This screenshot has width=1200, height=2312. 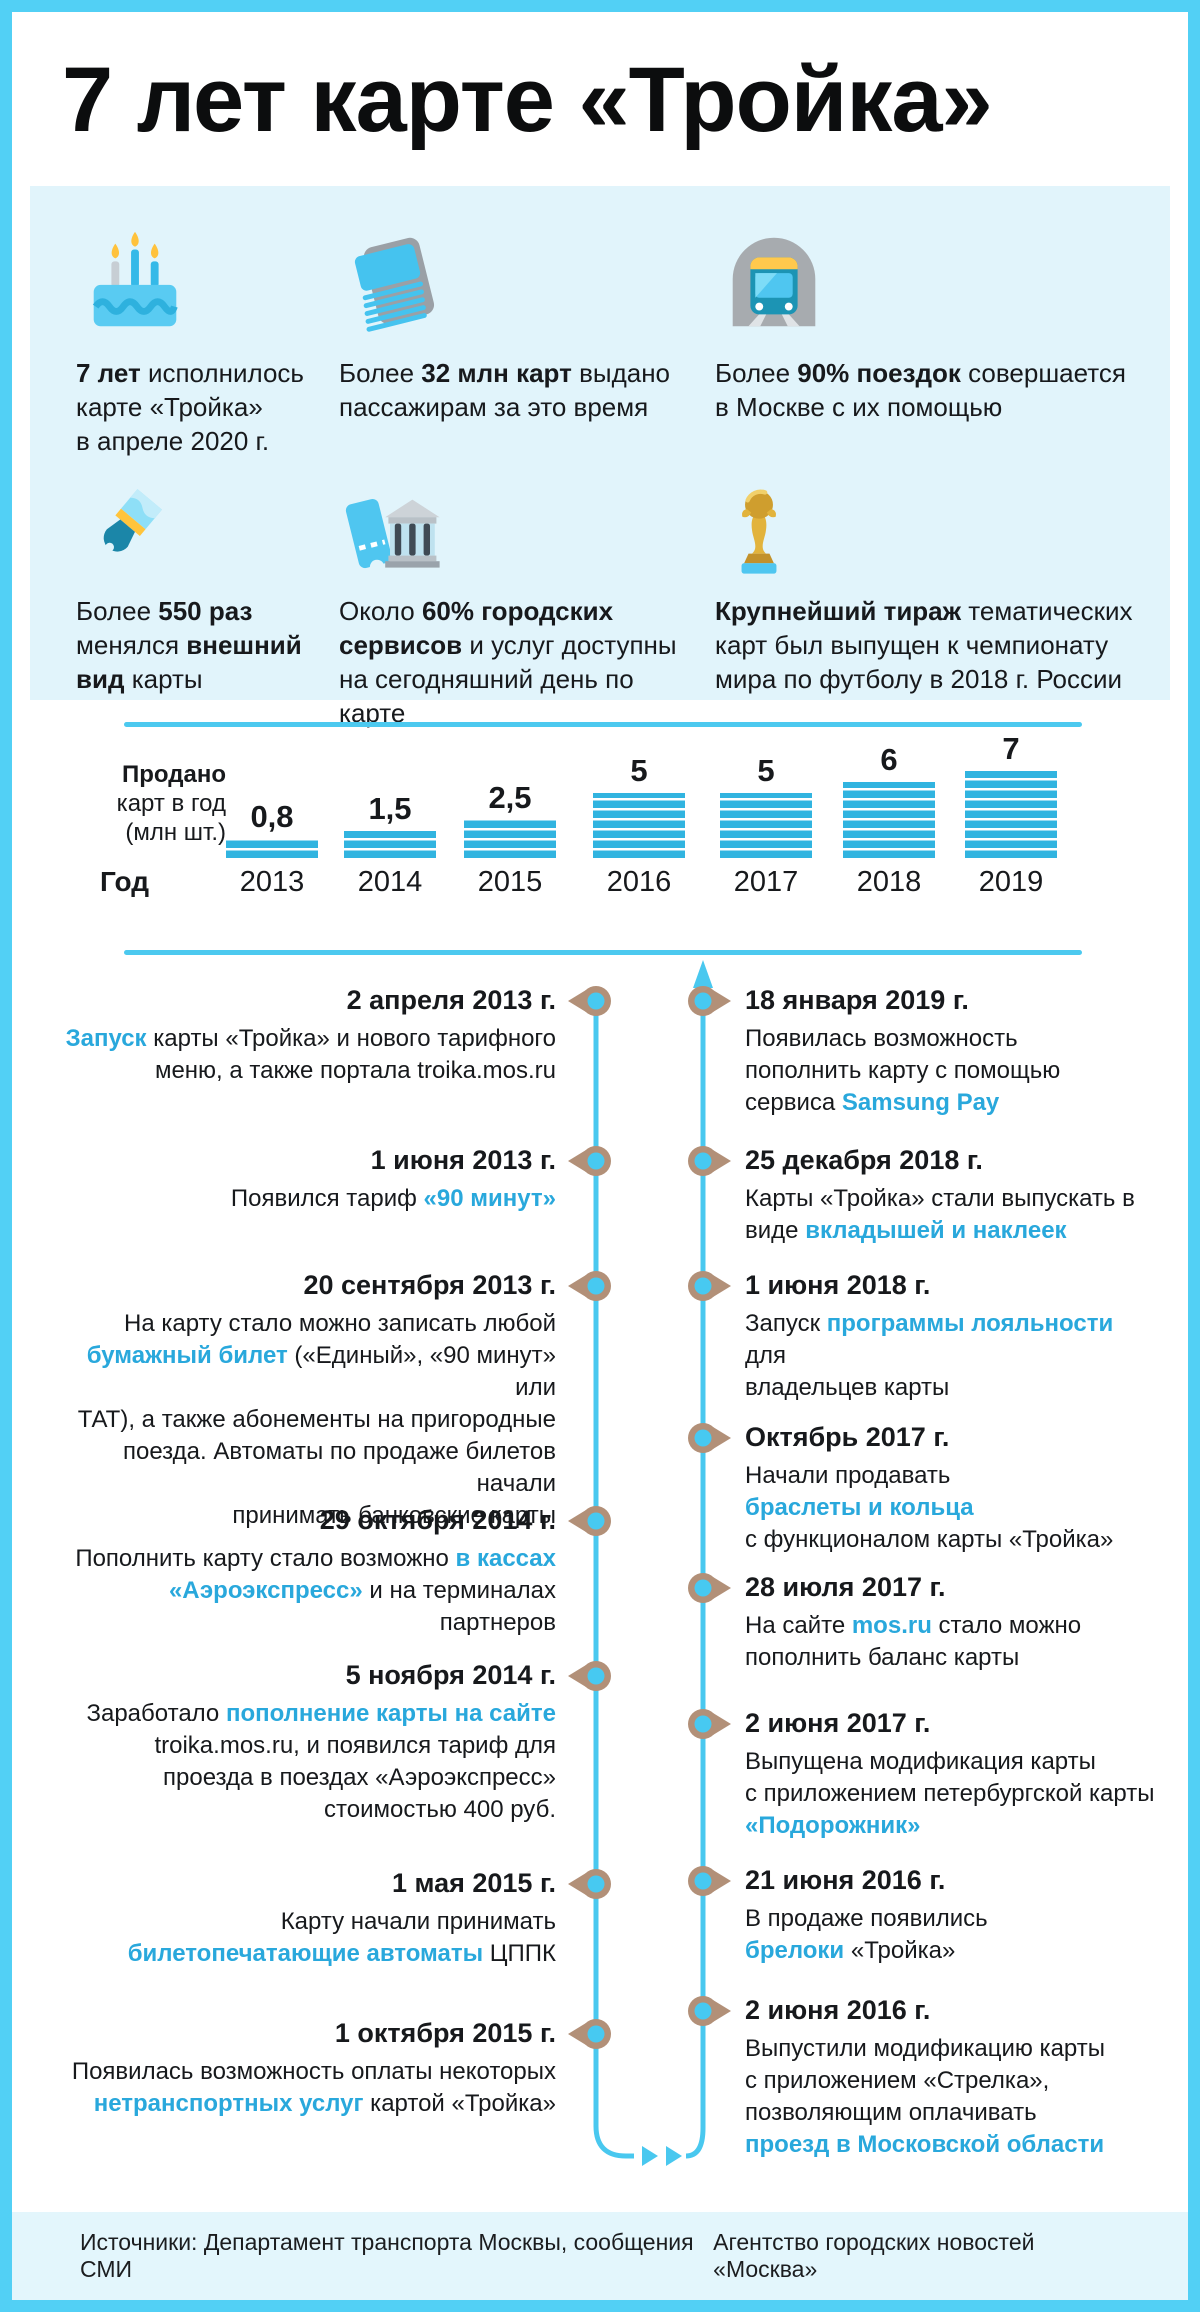 What do you see at coordinates (189, 662) in the screenshot?
I see `bold-text: внешний вид` at bounding box center [189, 662].